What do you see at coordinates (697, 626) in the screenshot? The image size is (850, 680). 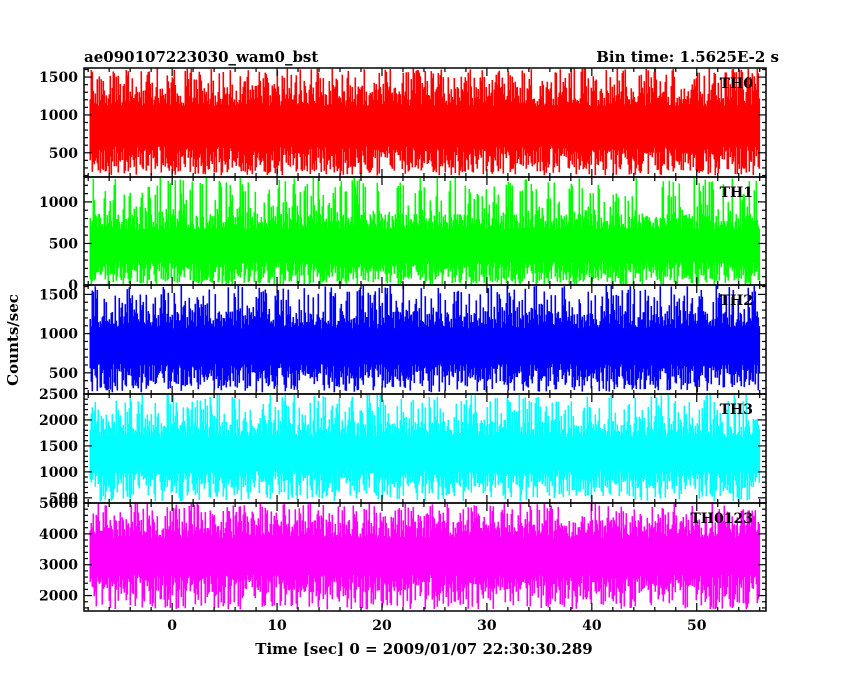 I see `x-tick-label: 50` at bounding box center [697, 626].